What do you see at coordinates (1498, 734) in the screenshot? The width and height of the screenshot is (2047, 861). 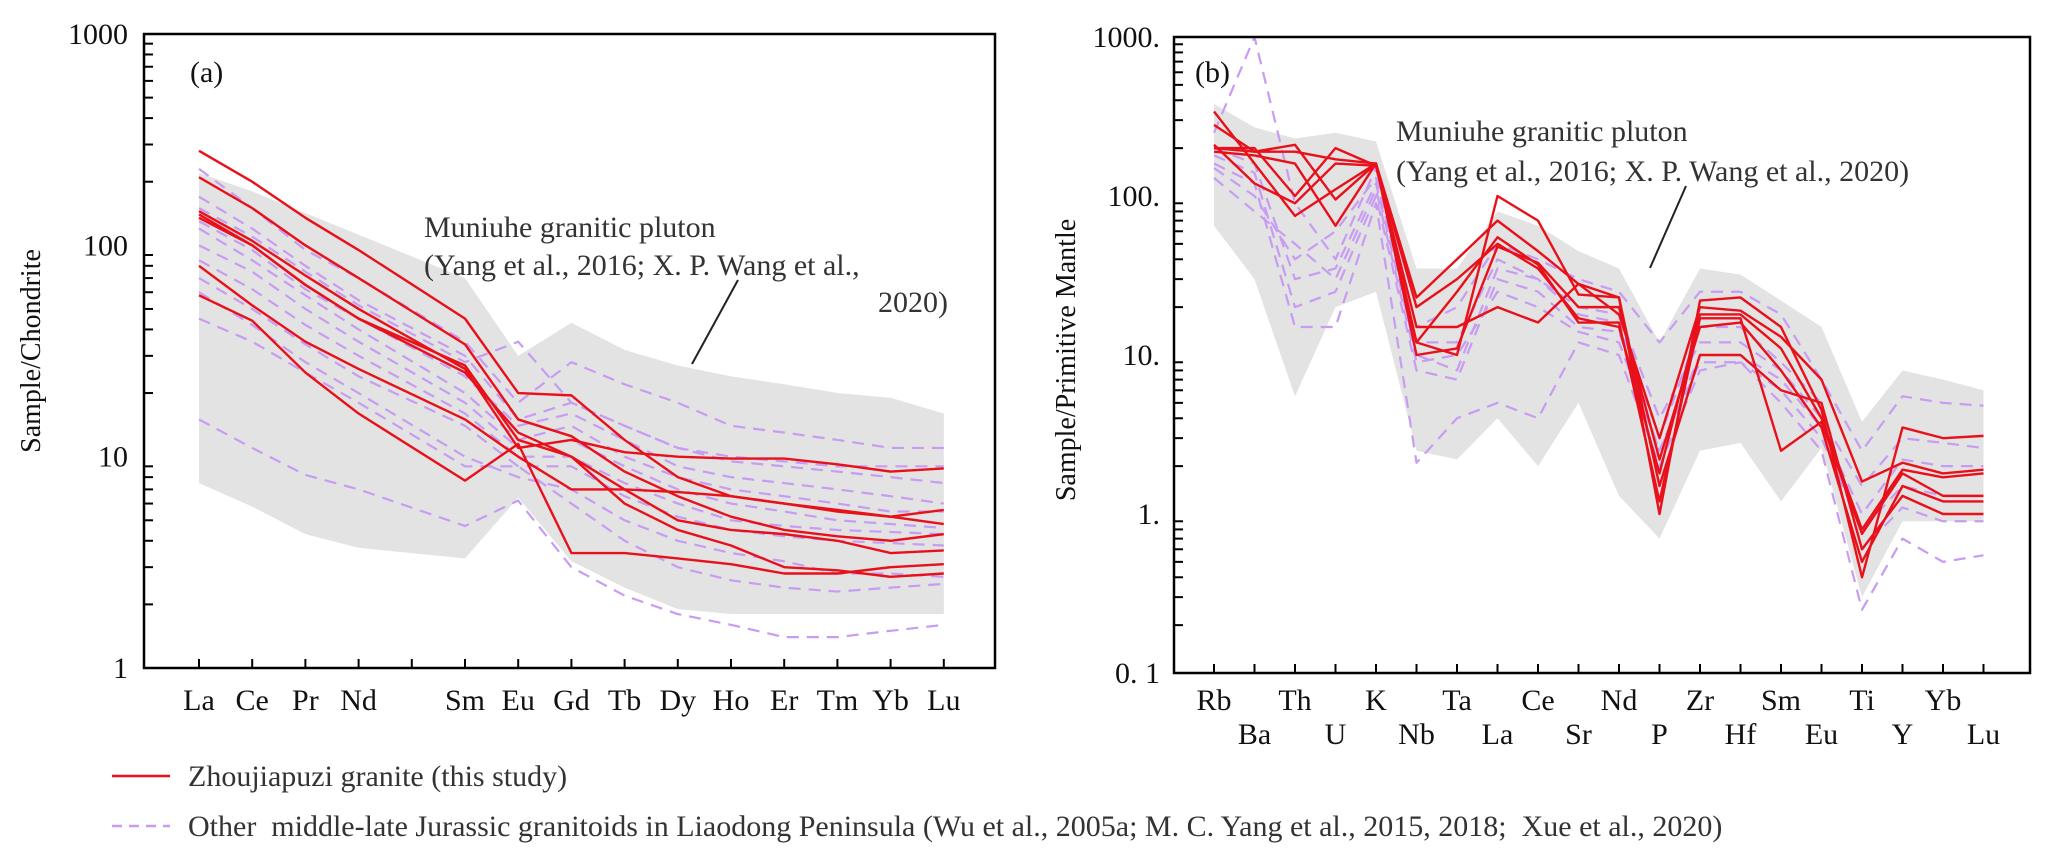 I see `panel-b-x-tick-label: La` at bounding box center [1498, 734].